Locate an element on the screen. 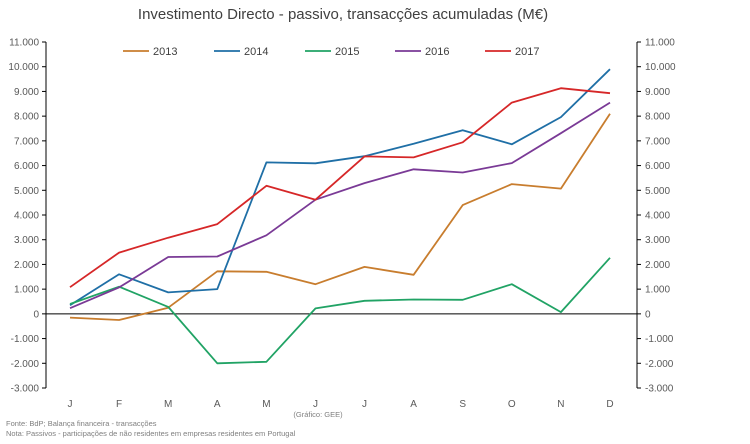 The image size is (750, 444). left-tick-label: 6.000 is located at coordinates (26, 166).